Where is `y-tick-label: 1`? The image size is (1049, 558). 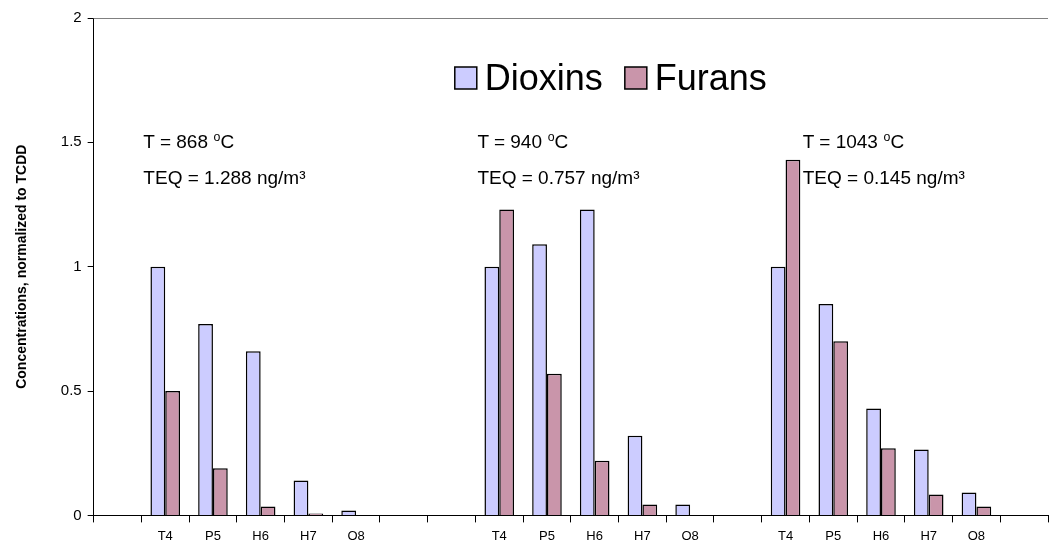 y-tick-label: 1 is located at coordinates (77, 265).